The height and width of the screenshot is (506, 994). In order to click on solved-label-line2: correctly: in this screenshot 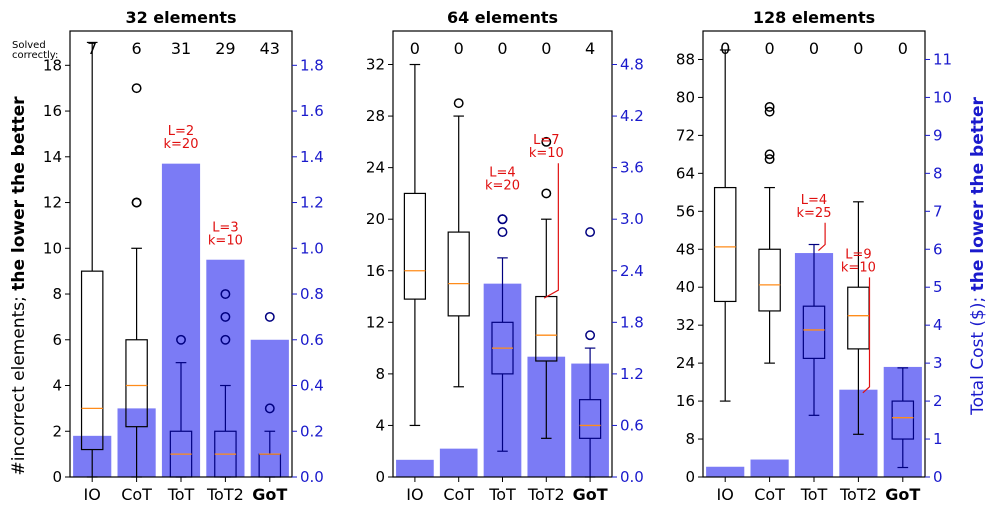, I will do `click(35, 55)`.